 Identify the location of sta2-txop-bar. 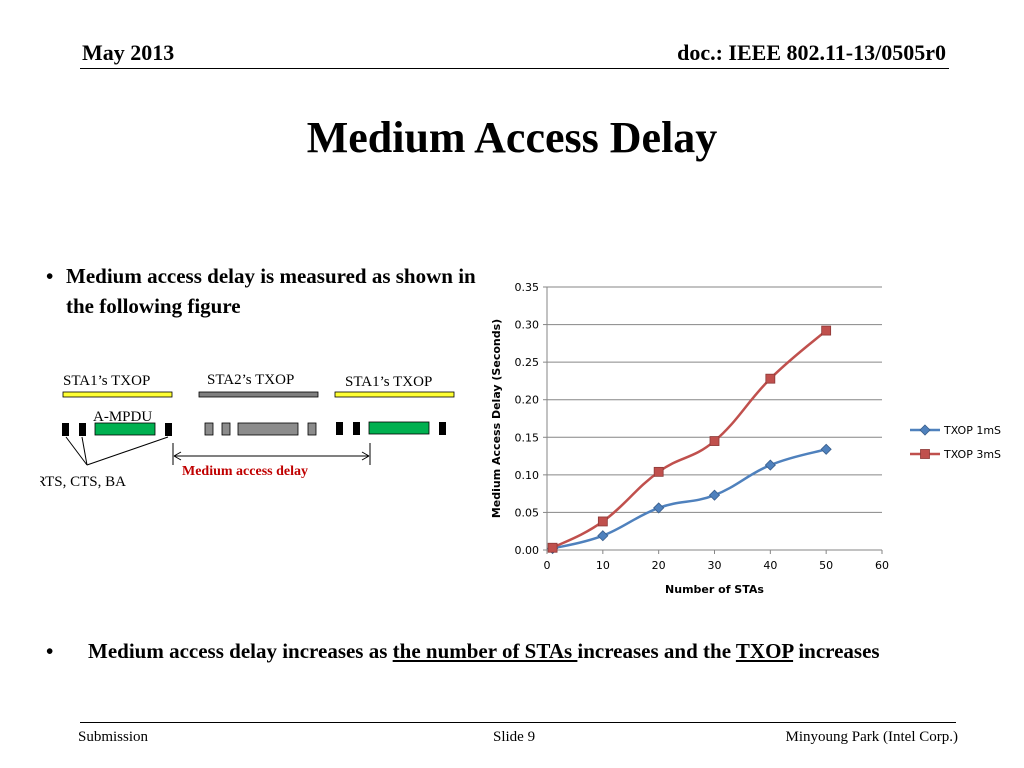
(258, 394).